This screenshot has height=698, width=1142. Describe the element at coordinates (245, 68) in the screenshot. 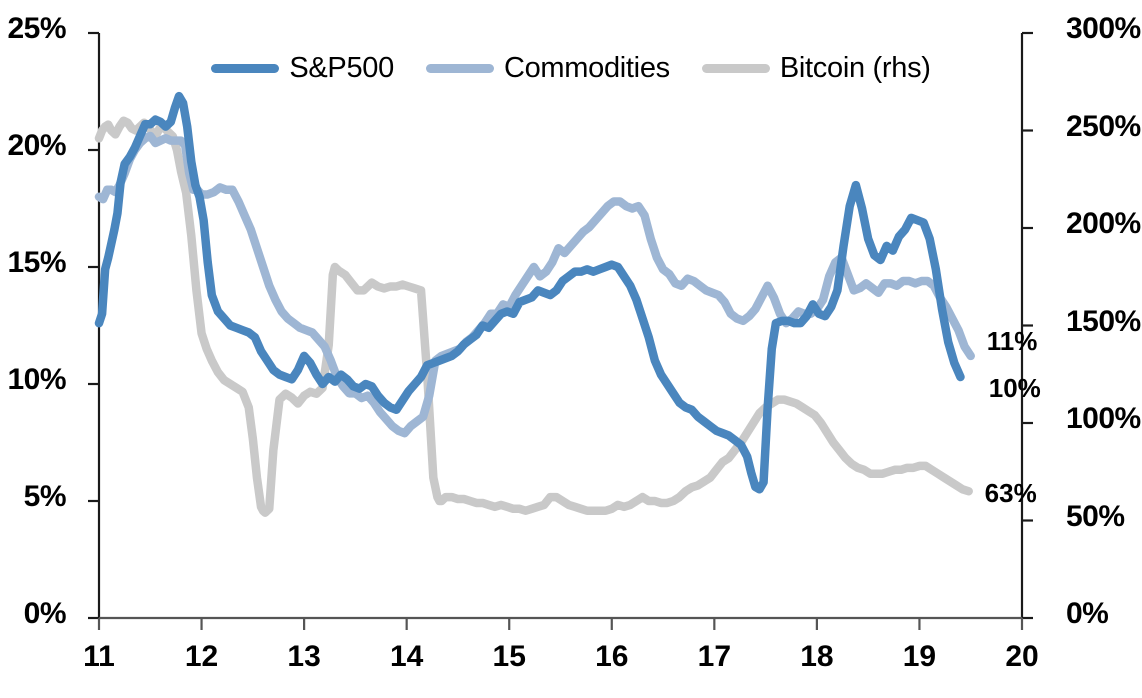

I see `legend-swatch-sp500` at that location.